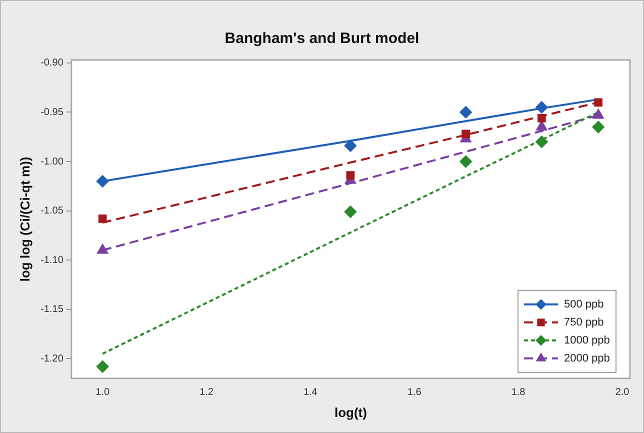  What do you see at coordinates (587, 340) in the screenshot?
I see `legend-label: 1000 ppb` at bounding box center [587, 340].